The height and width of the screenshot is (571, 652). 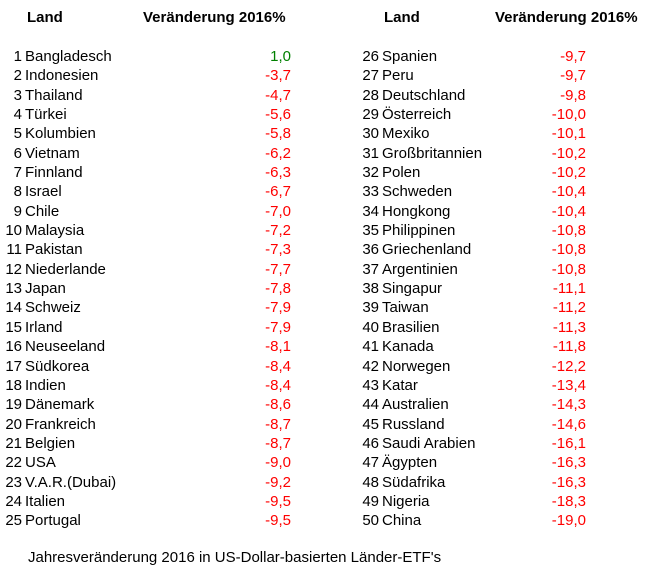 What do you see at coordinates (165, 482) in the screenshot?
I see `table-row: 23 V.A.R.(Dubai) -9,2` at bounding box center [165, 482].